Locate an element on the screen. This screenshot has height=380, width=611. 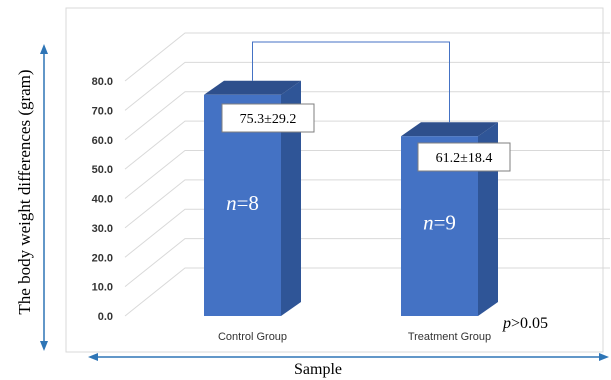
y-tick-labels: 0.0 10.0 20.0 30.0 40.0 50.0 60.0 70.0 80.0 is located at coordinates (102, 199).